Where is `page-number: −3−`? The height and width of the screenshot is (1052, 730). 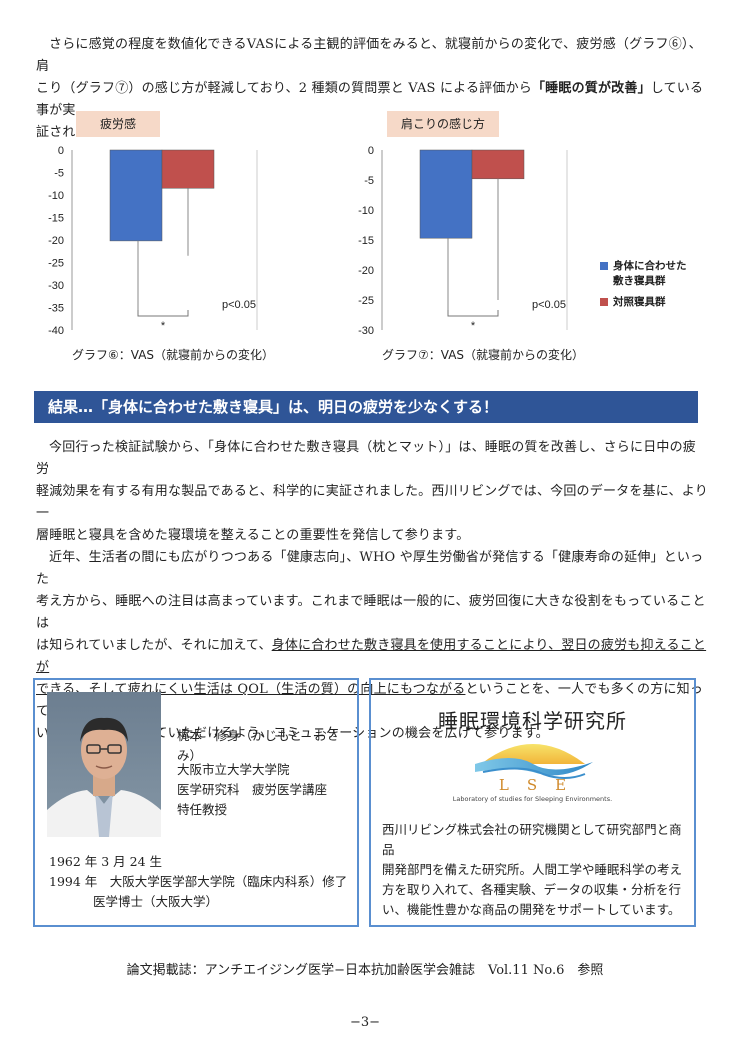 page-number: −3− is located at coordinates (365, 1022).